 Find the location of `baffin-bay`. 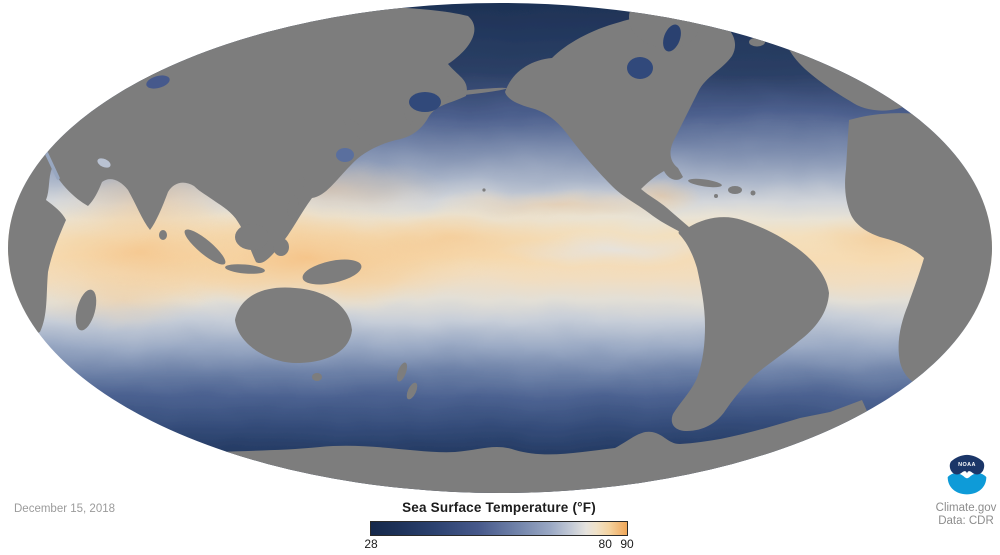

baffin-bay is located at coordinates (672, 38).